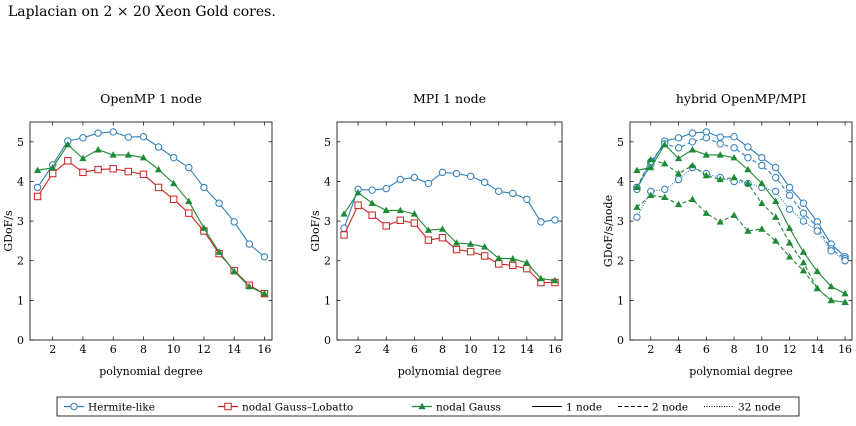  I want to click on legend-lobatto-marker, so click(228, 406).